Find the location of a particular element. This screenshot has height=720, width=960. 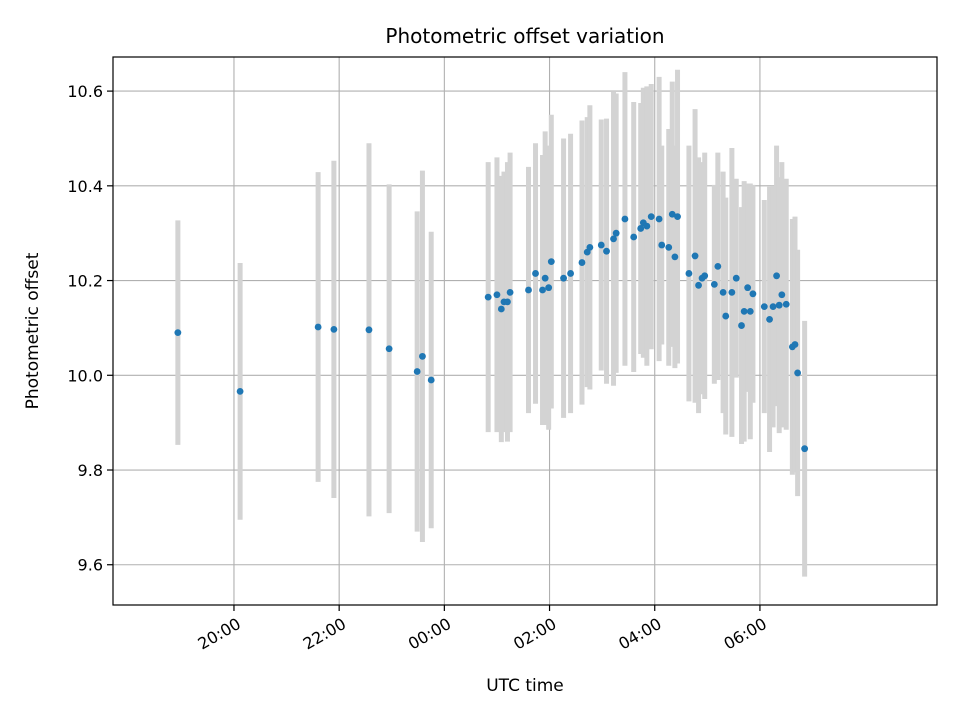

y-axis-title: Photometric offset is located at coordinates (33, 330).